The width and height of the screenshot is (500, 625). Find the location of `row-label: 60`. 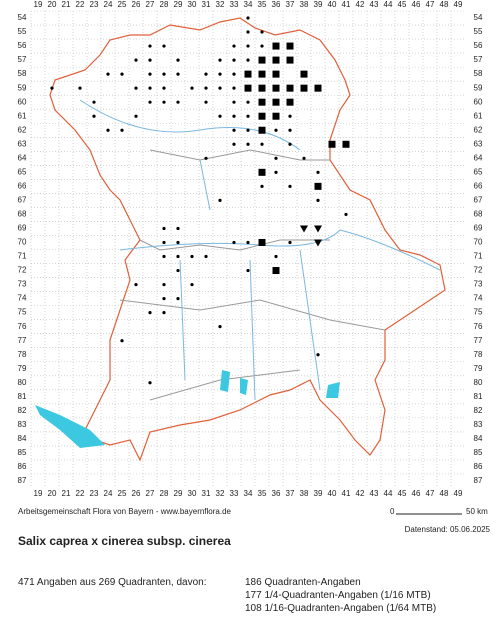

row-label: 60 is located at coordinates (22, 101).